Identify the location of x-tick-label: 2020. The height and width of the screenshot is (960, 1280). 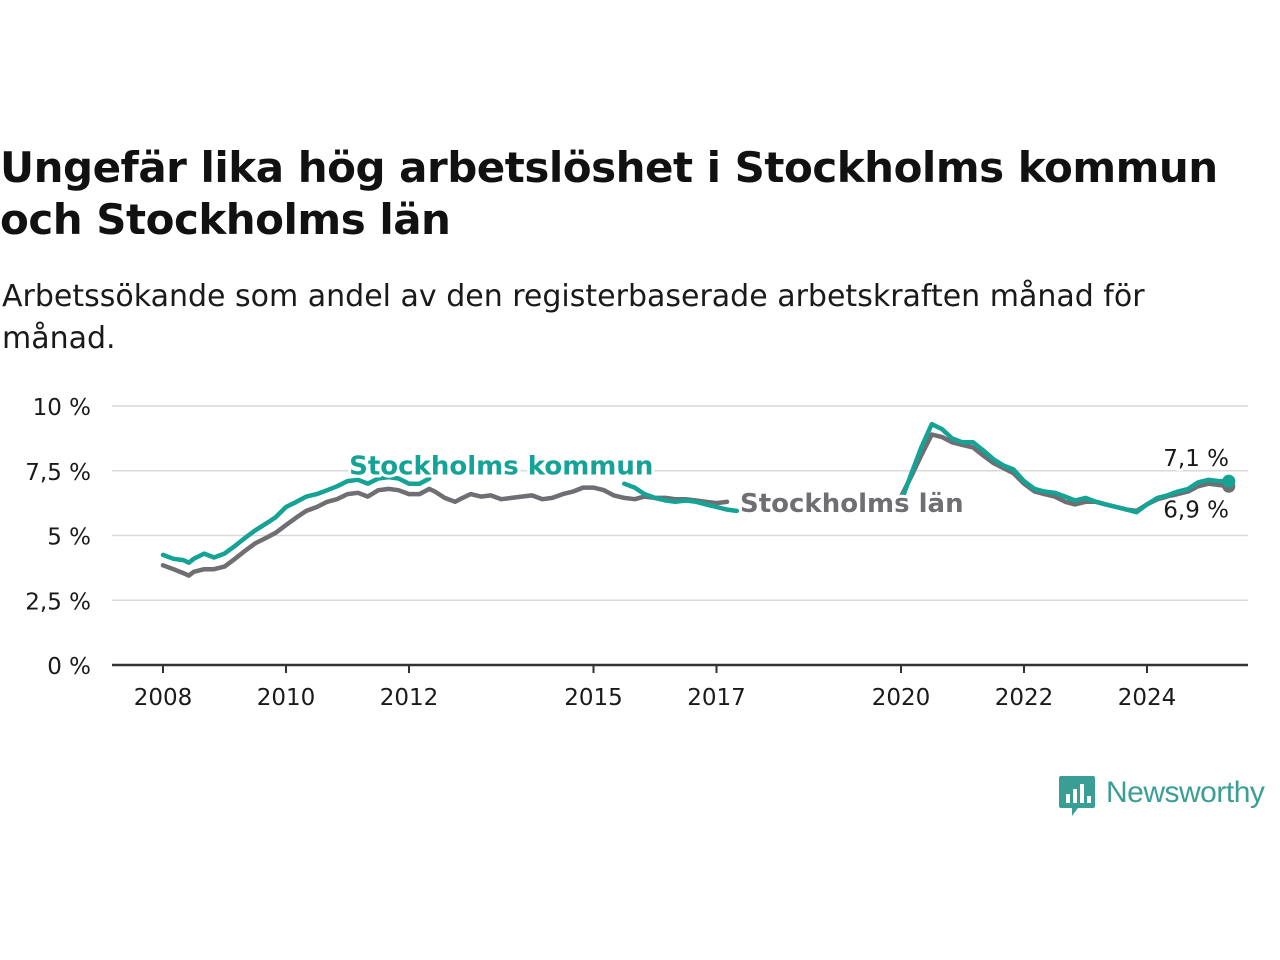
(901, 698).